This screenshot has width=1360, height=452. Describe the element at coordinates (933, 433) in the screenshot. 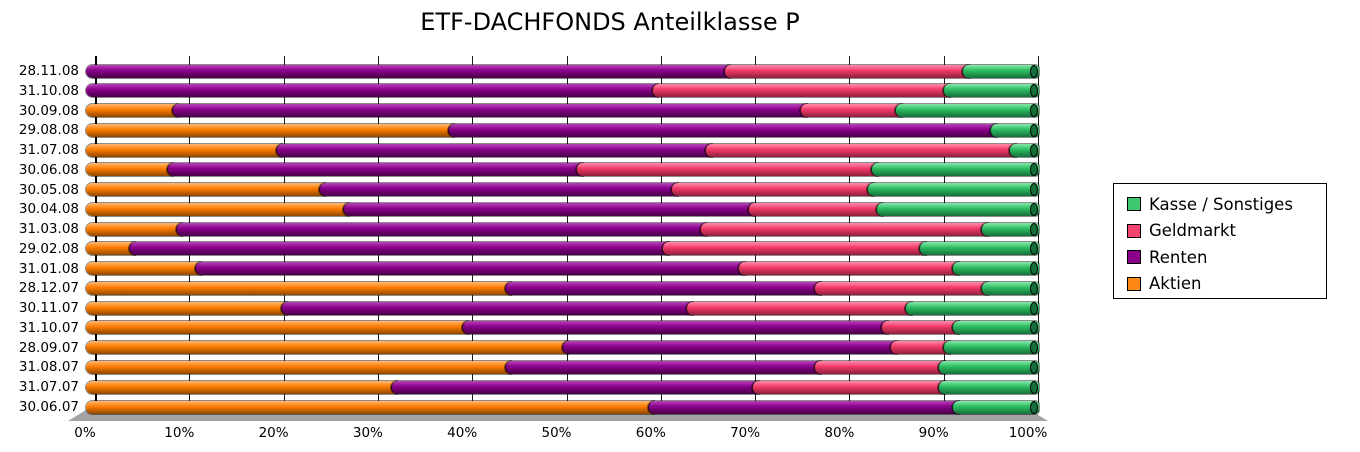

I see `x-axis-label: 90%` at that location.